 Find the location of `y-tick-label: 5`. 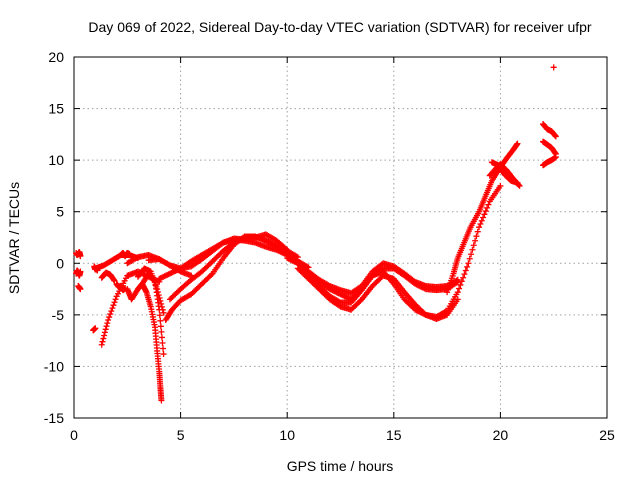

y-tick-label: 5 is located at coordinates (60, 212).